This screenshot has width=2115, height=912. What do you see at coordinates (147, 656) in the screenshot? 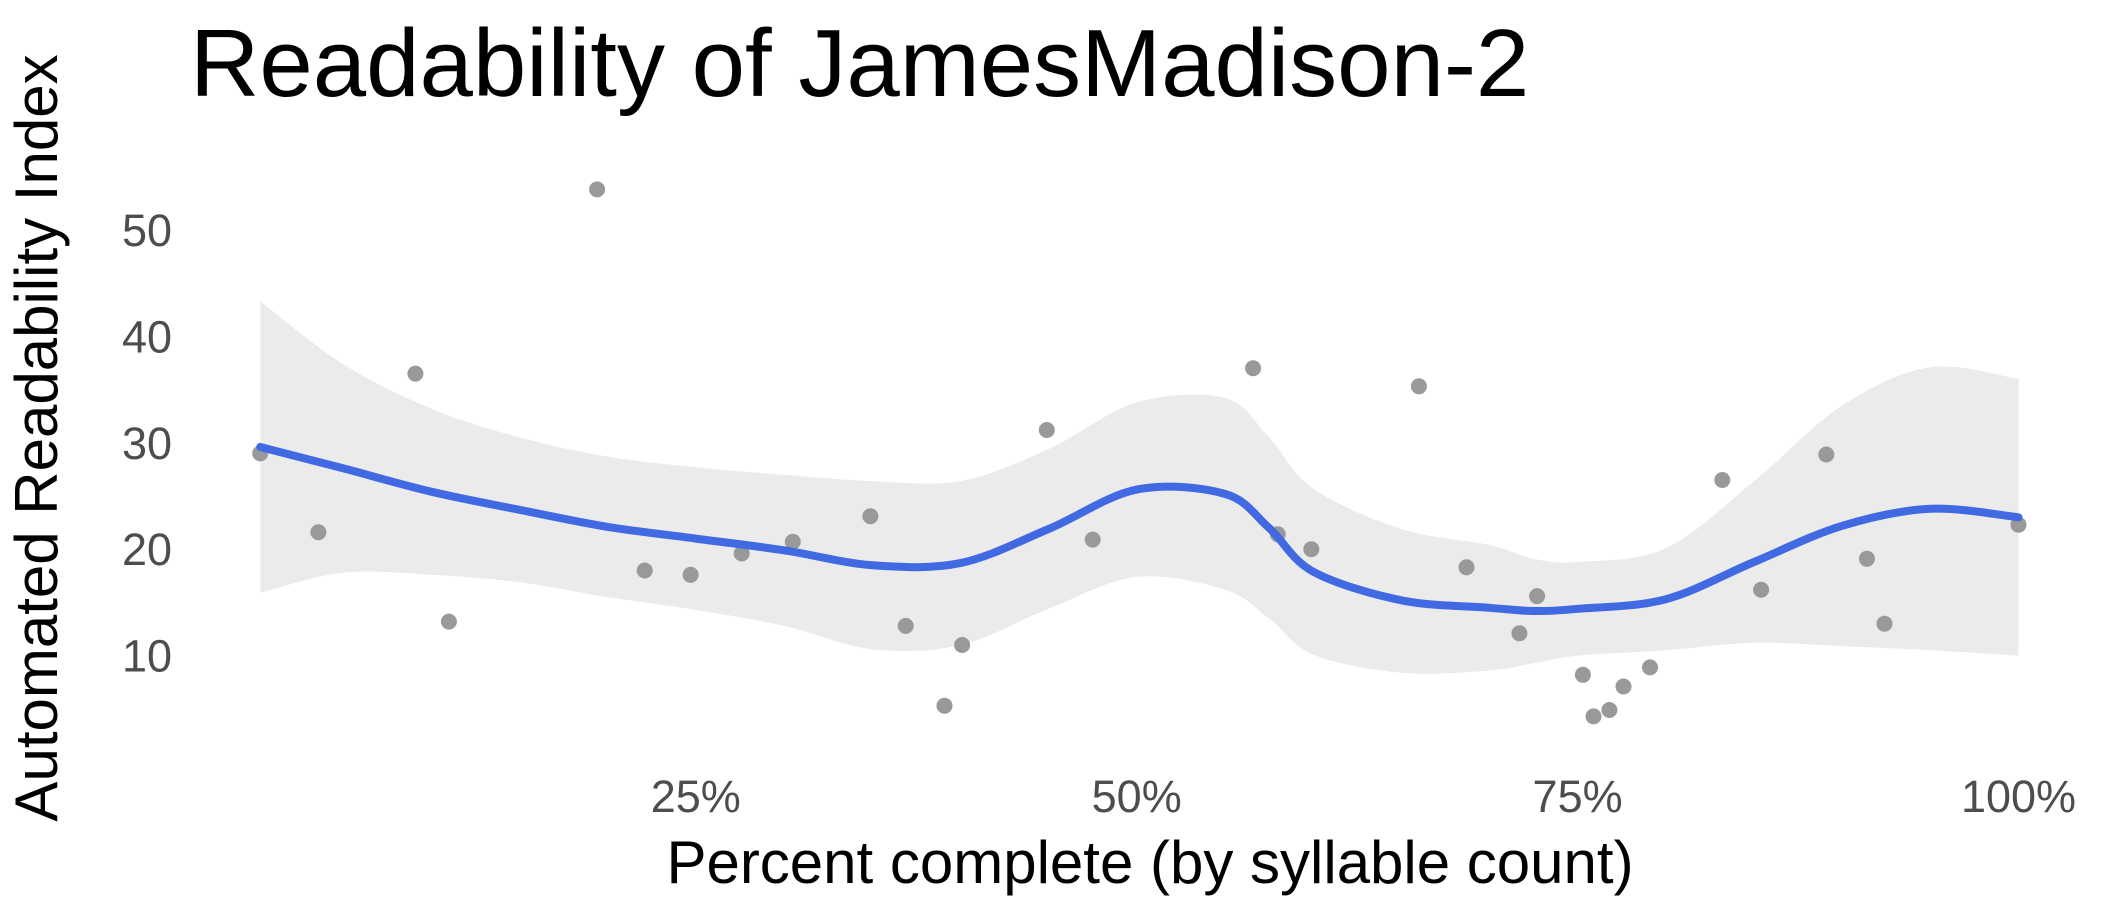
I see `y-tick-label: 10` at bounding box center [147, 656].